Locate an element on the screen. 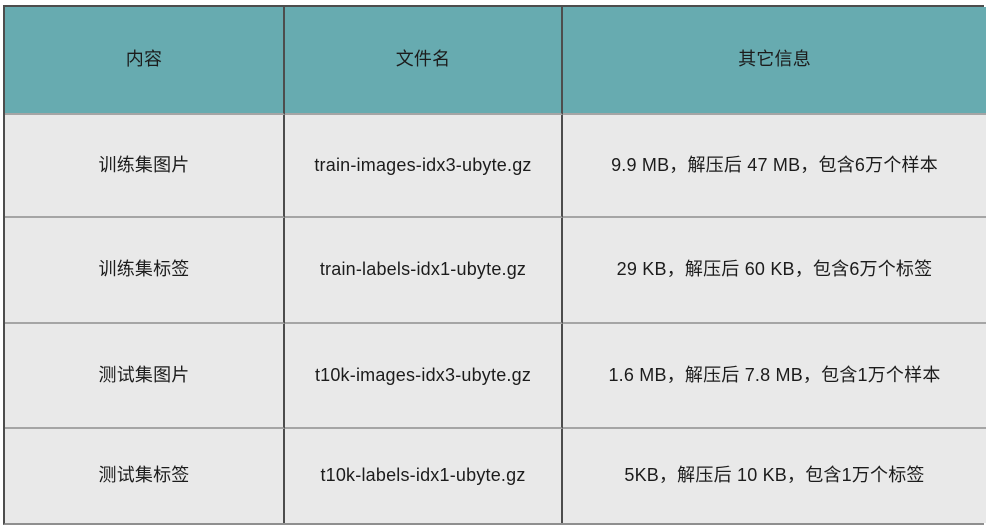  header-cell-filename: 文件名 is located at coordinates (424, 61).